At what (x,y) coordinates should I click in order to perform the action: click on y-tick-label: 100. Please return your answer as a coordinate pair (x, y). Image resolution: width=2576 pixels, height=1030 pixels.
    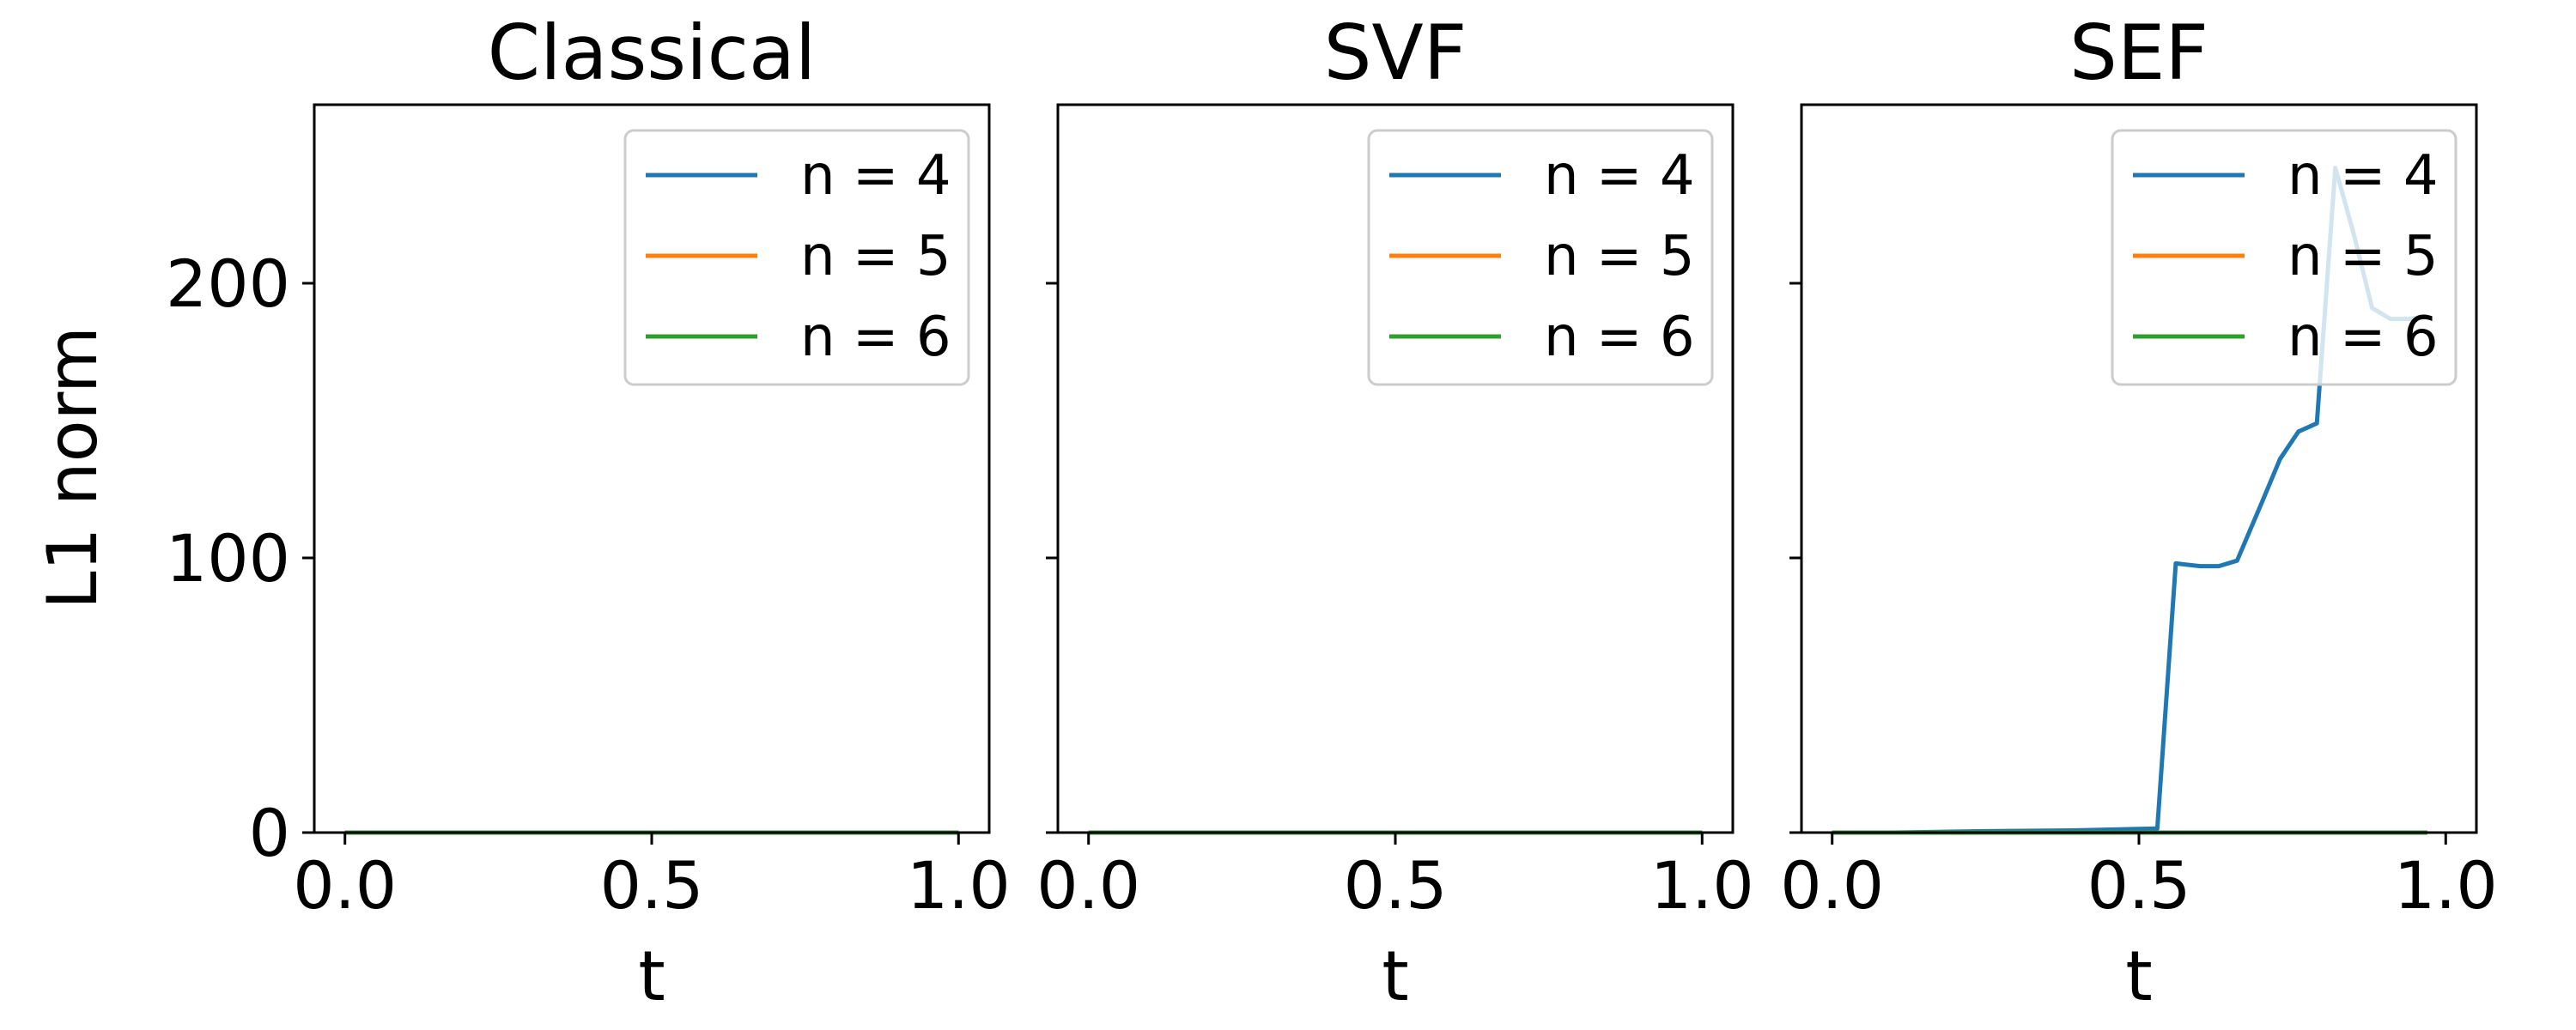
    Looking at the image, I should click on (228, 558).